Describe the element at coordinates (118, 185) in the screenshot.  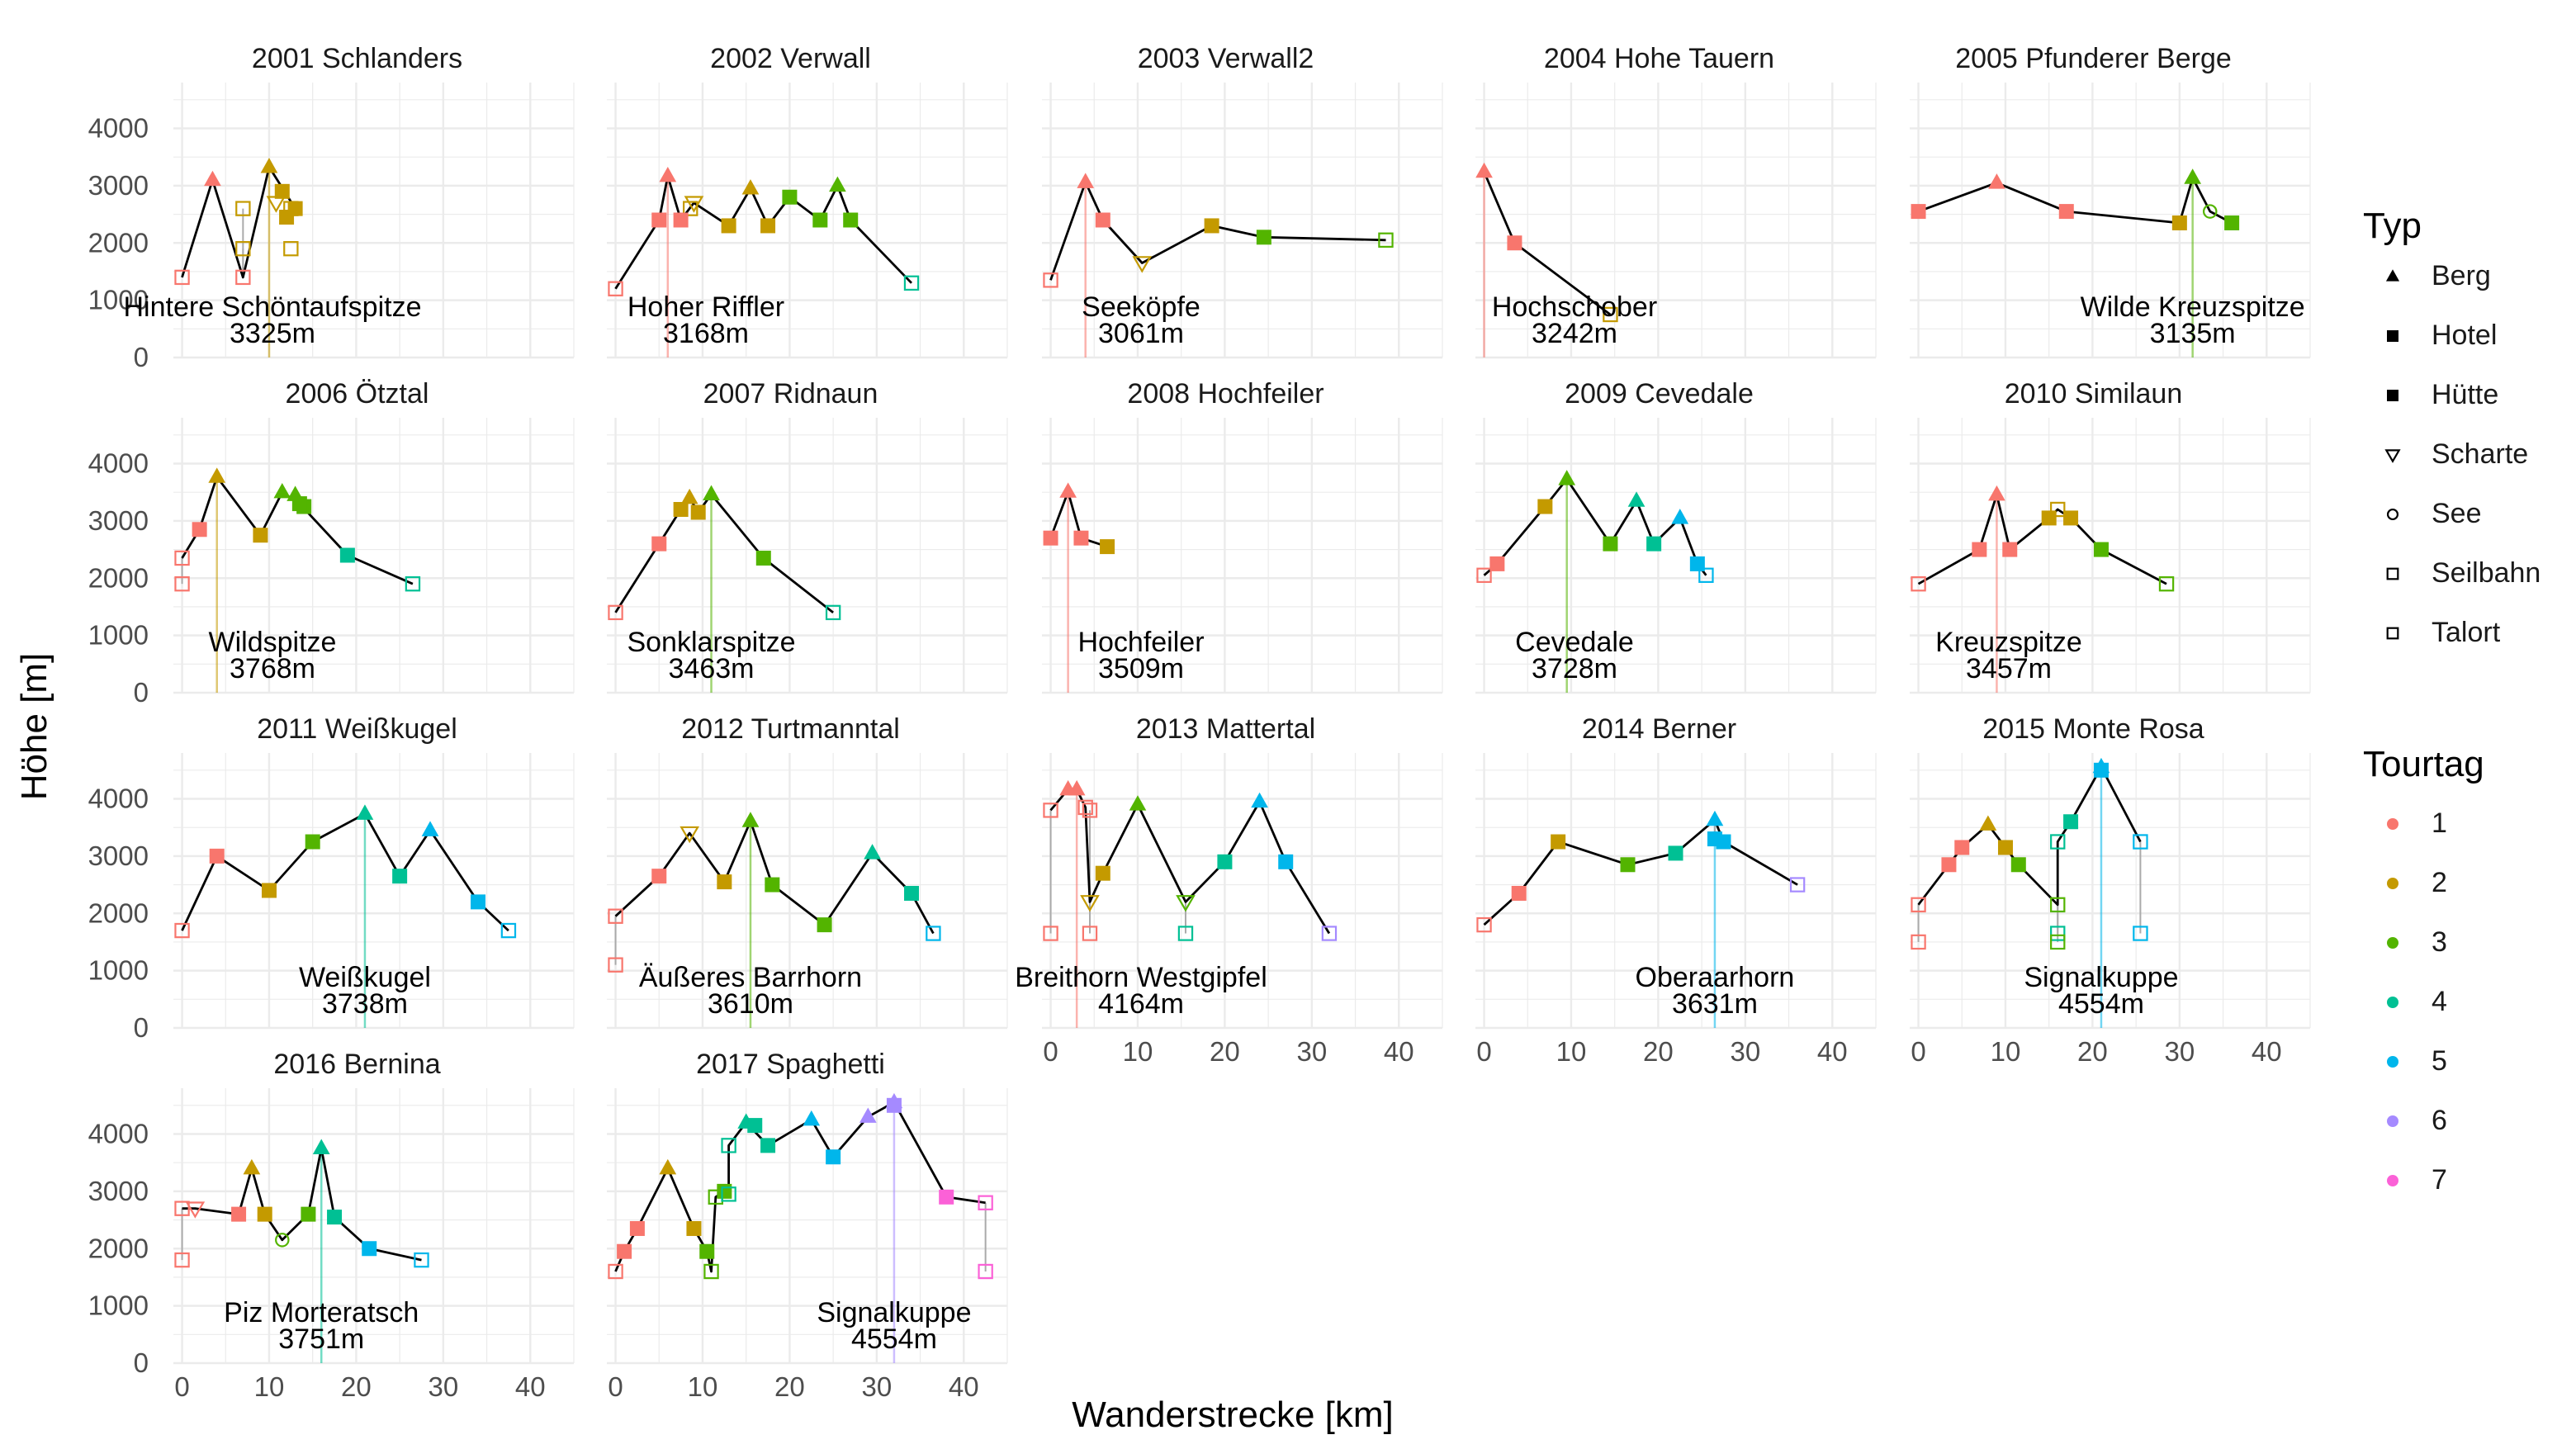
I see `y-tick-label: 3000` at that location.